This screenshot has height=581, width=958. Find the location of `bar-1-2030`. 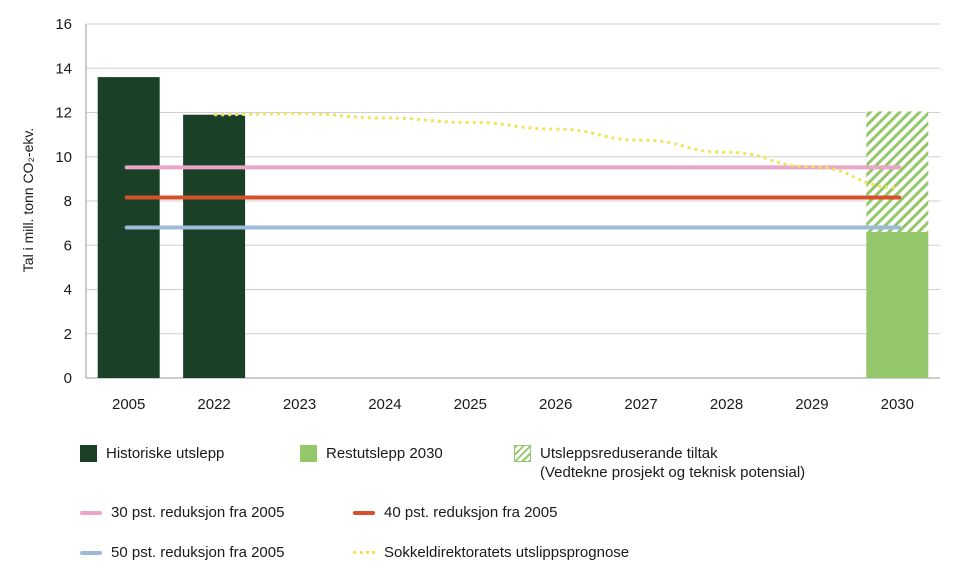

bar-1-2030 is located at coordinates (897, 304).